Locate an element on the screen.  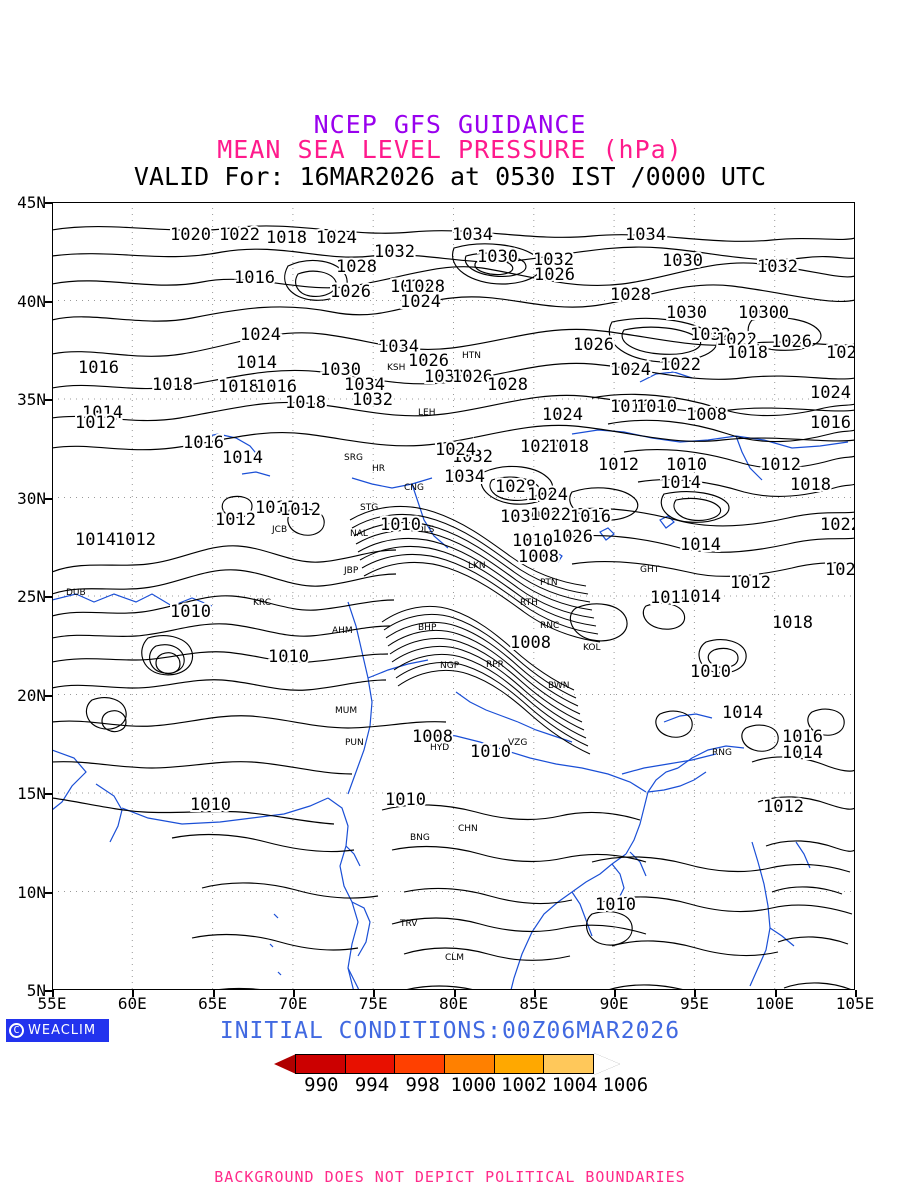
x-axis-tick-label: 85E is located at coordinates (534, 1003).